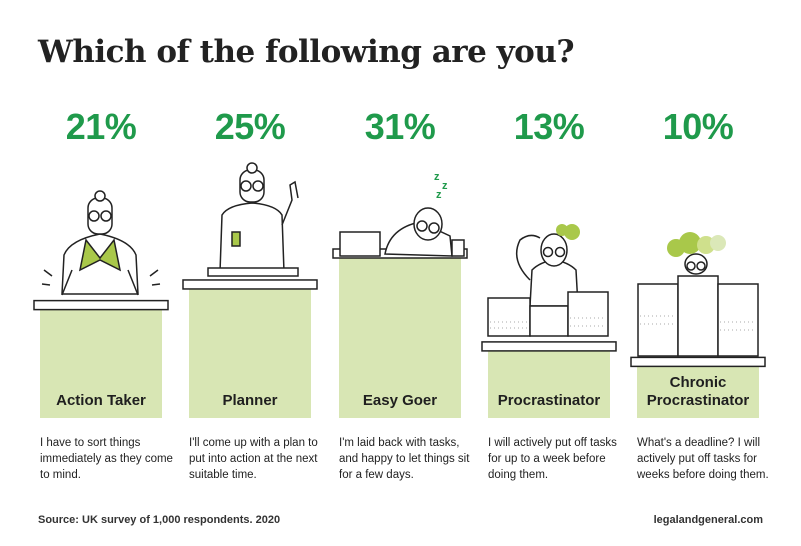 This screenshot has width=801, height=546. What do you see at coordinates (549, 126) in the screenshot?
I see `value-label-procrastinator: 13%` at bounding box center [549, 126].